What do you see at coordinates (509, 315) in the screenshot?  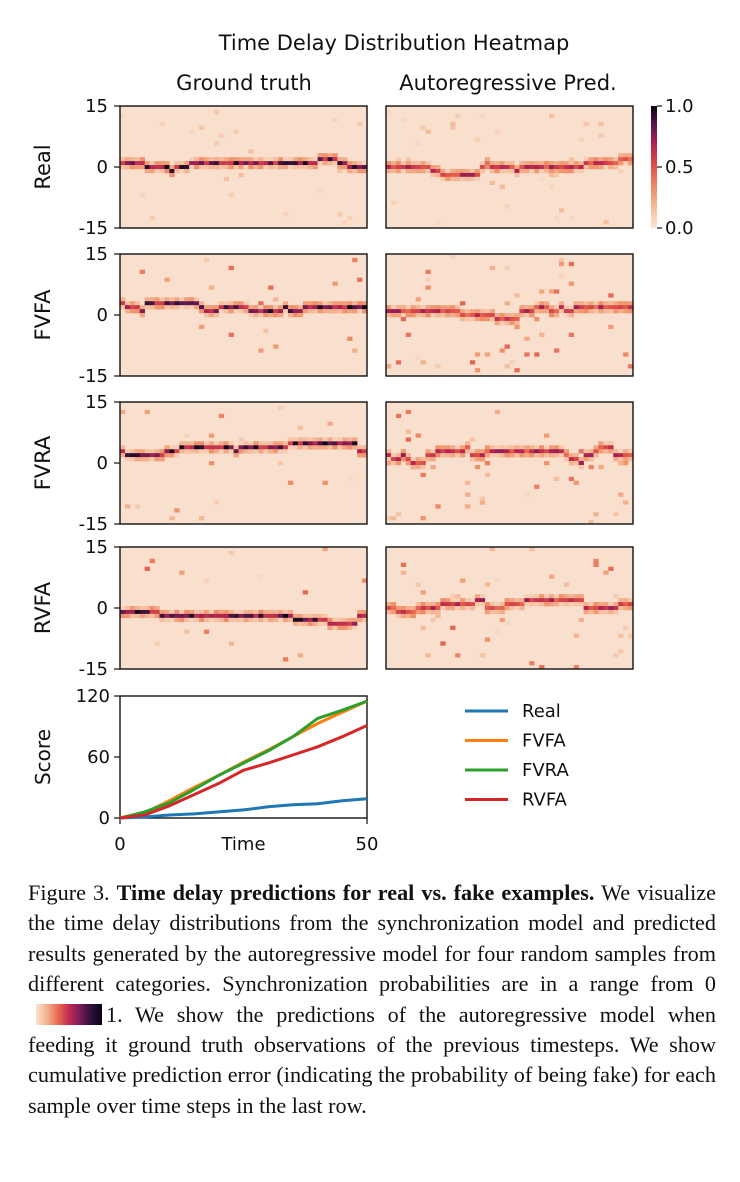 I see `heatmap-fvfa-prediction` at bounding box center [509, 315].